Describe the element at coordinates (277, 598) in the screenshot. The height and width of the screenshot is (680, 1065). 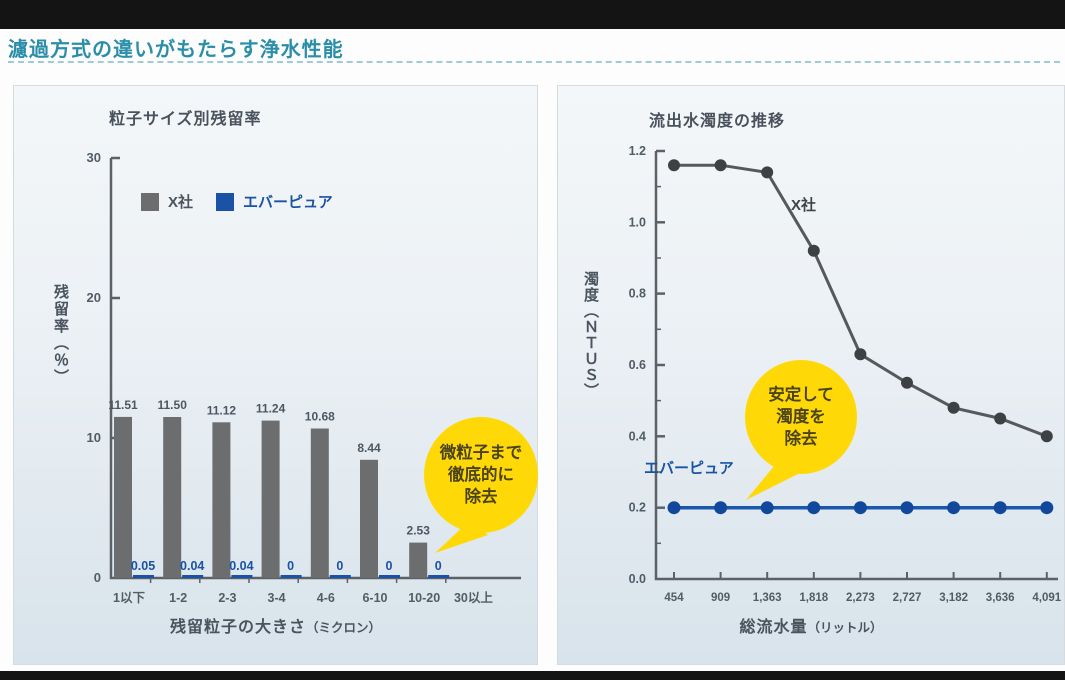
I see `svg-text: 3-4` at that location.